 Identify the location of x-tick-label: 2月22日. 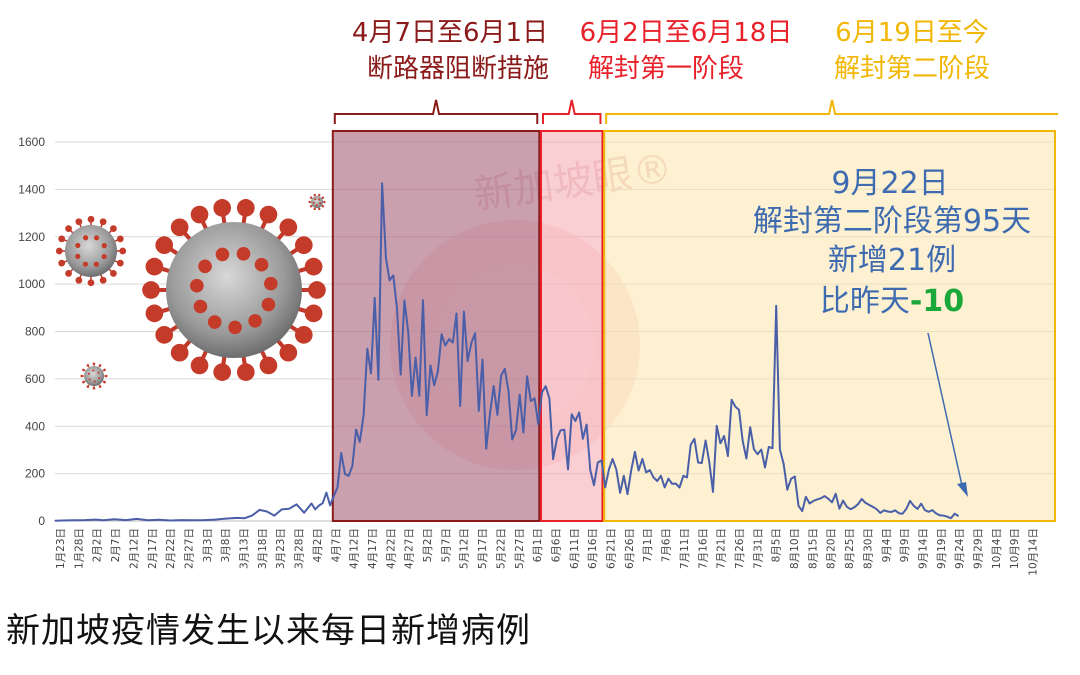
(171, 548).